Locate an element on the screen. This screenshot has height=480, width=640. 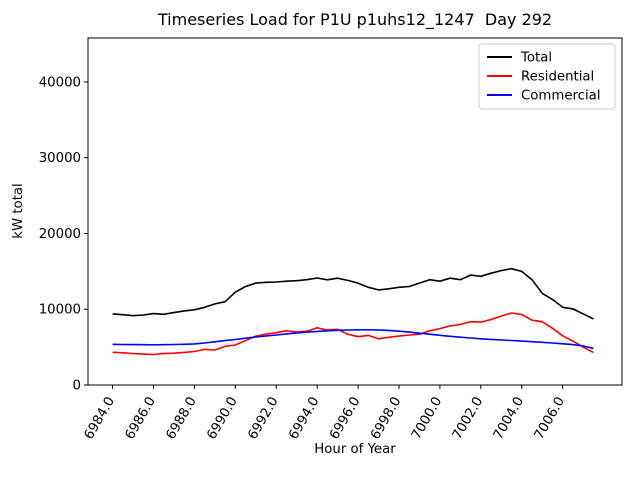
y-axis-label: kW total is located at coordinates (18, 210).